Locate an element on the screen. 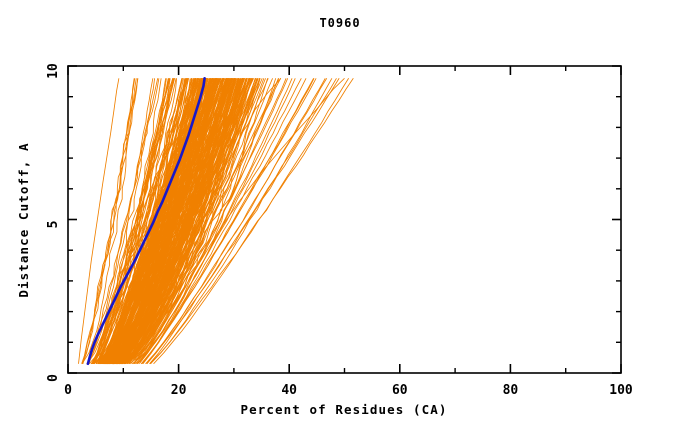  highlighted-model-curve is located at coordinates (146, 221).